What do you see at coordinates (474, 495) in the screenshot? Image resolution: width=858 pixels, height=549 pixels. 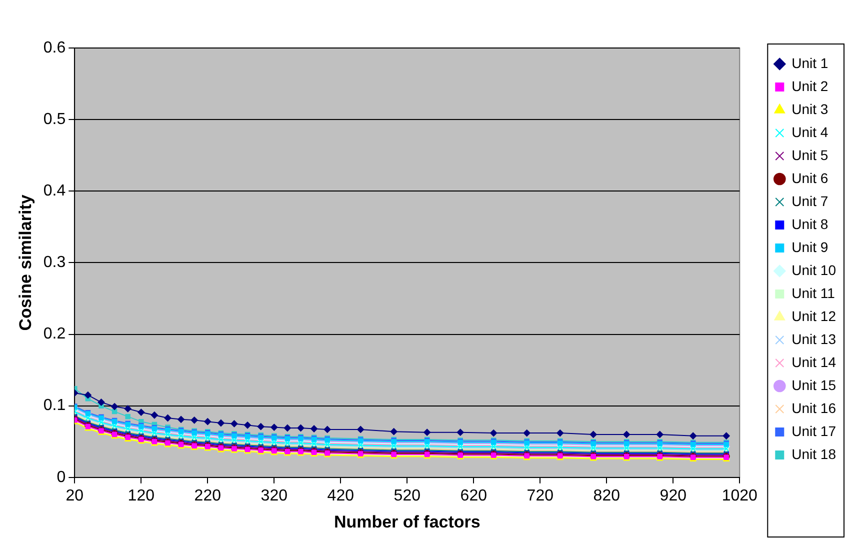 I see `x-tick-label: 620` at bounding box center [474, 495].